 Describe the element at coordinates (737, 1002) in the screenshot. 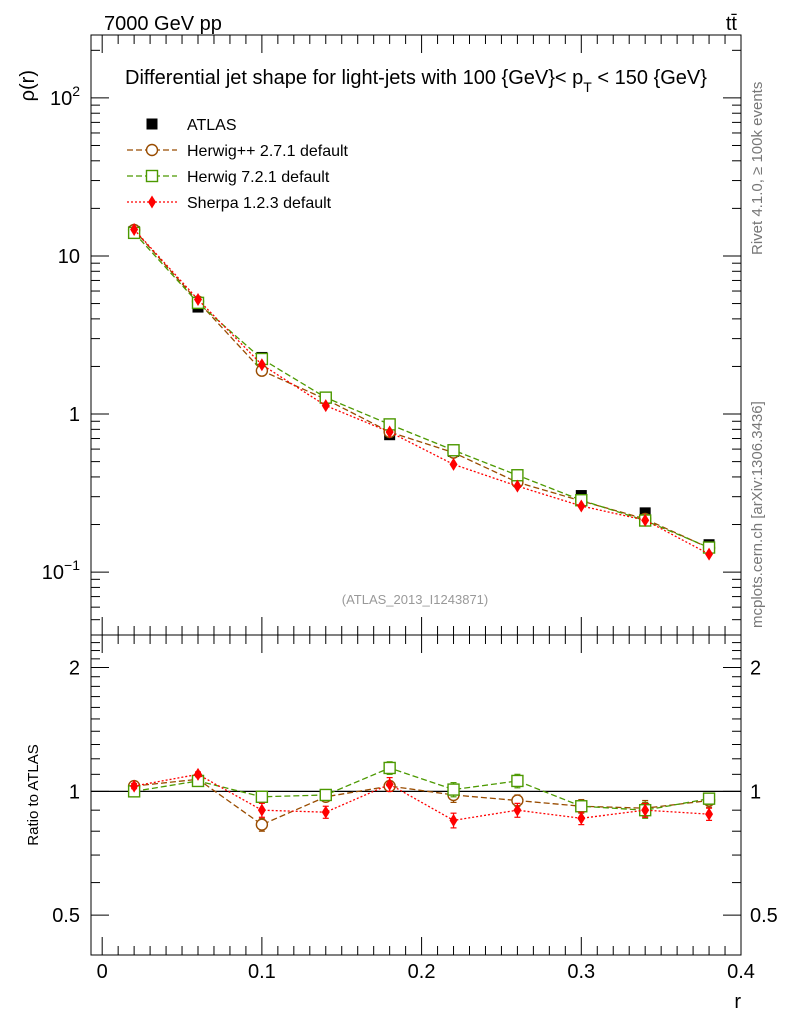

I see `x-axis-label: r` at that location.